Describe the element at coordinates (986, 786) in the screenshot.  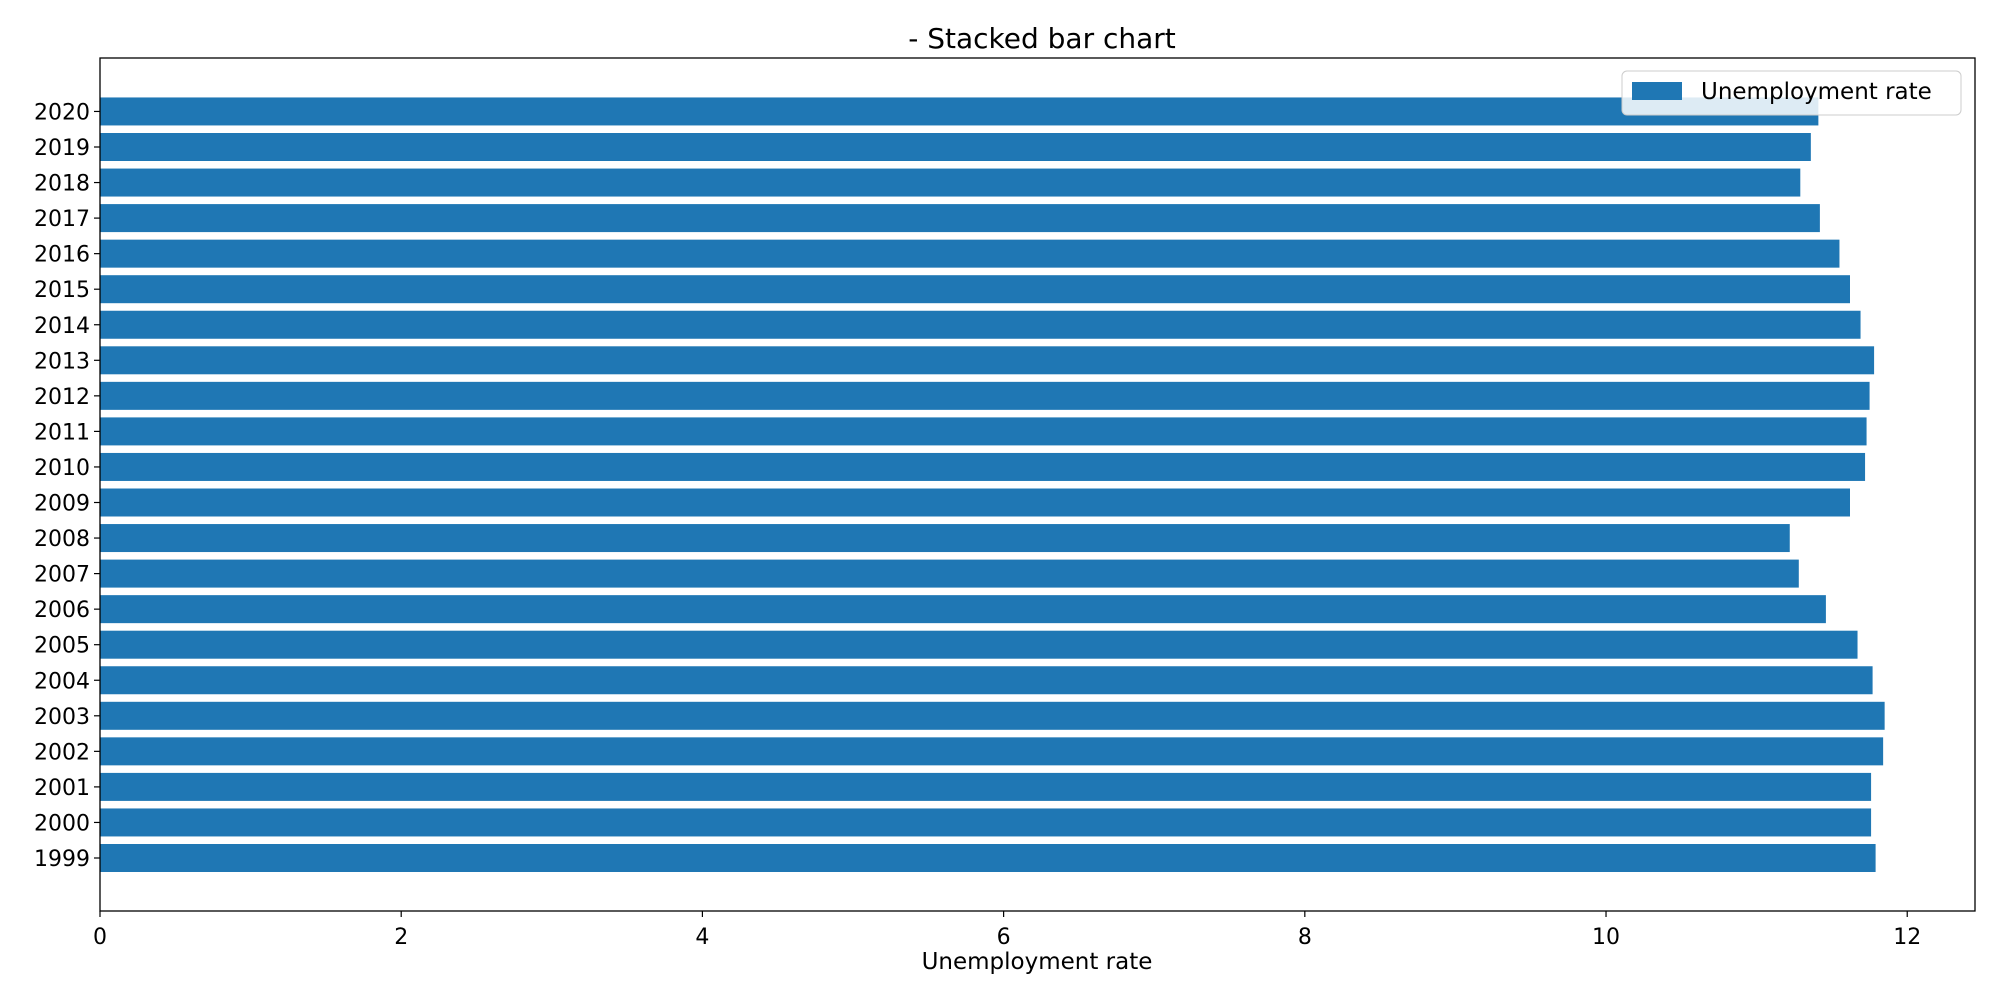
I see `bar-2001` at that location.